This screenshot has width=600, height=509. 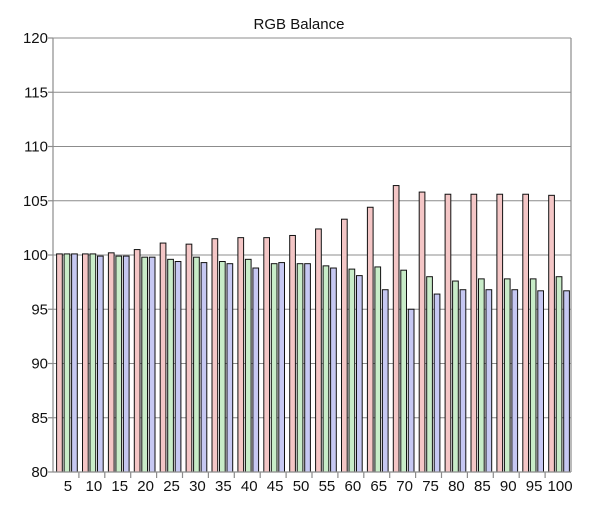 I want to click on x-tick-label: 25, so click(x=171, y=486).